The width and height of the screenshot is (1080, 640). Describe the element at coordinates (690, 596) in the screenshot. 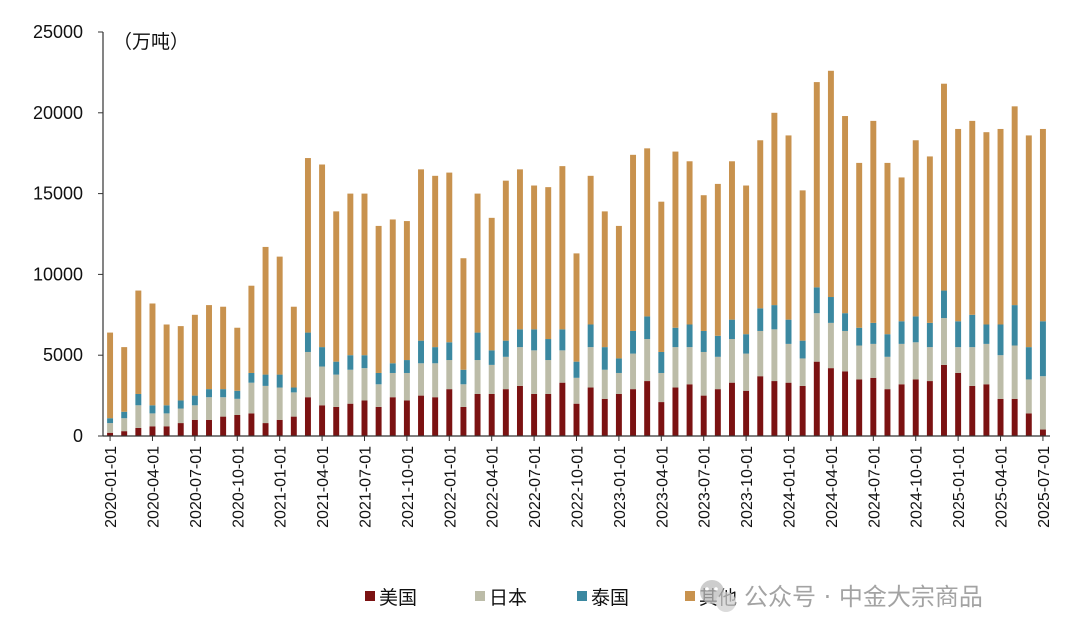

I see `legend-swatch` at that location.